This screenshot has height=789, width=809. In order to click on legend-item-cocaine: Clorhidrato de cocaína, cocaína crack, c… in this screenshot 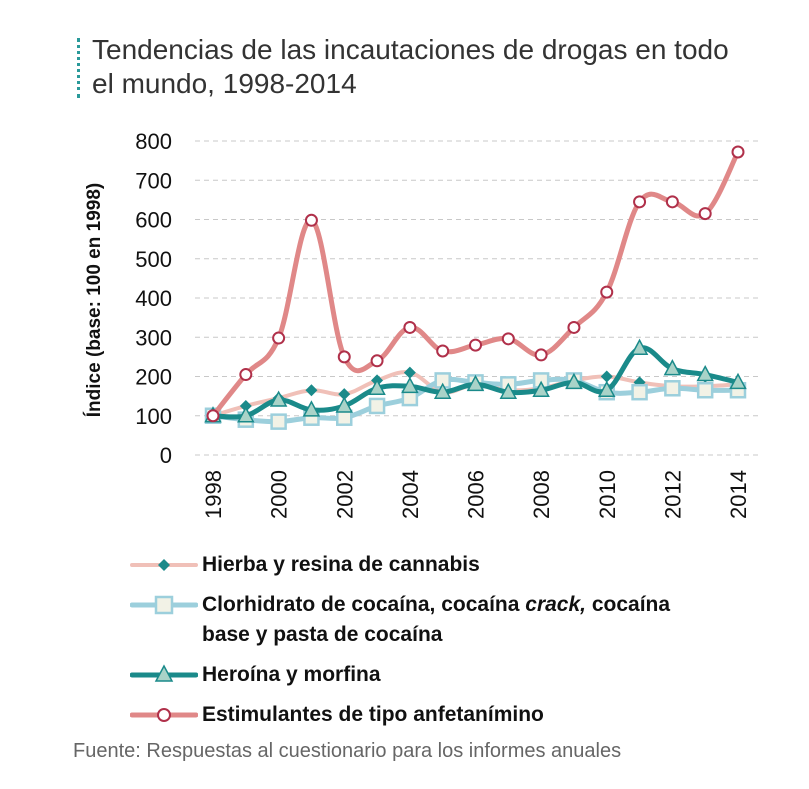, I will do `click(450, 620)`.